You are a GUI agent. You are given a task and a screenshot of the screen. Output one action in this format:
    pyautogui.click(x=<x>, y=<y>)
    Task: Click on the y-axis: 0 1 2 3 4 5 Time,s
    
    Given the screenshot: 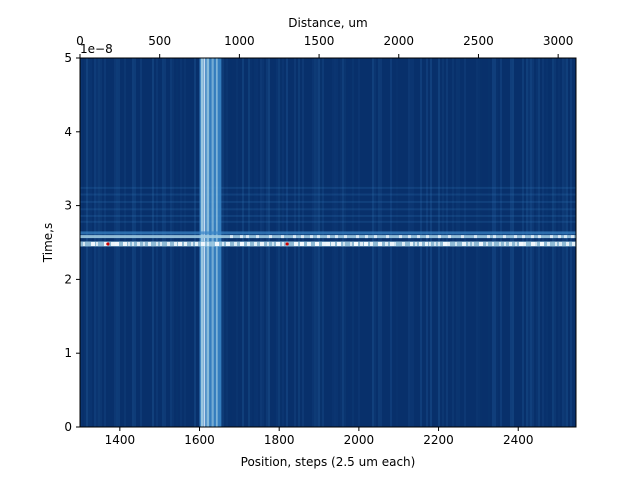 What is the action you would take?
    pyautogui.click(x=60, y=242)
    